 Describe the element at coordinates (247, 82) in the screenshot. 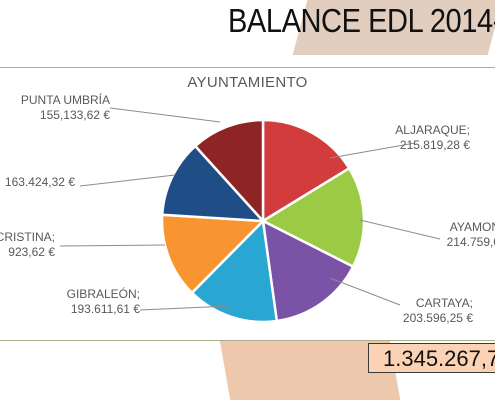

I see `chart-title: AYUNTAMIENTO` at that location.